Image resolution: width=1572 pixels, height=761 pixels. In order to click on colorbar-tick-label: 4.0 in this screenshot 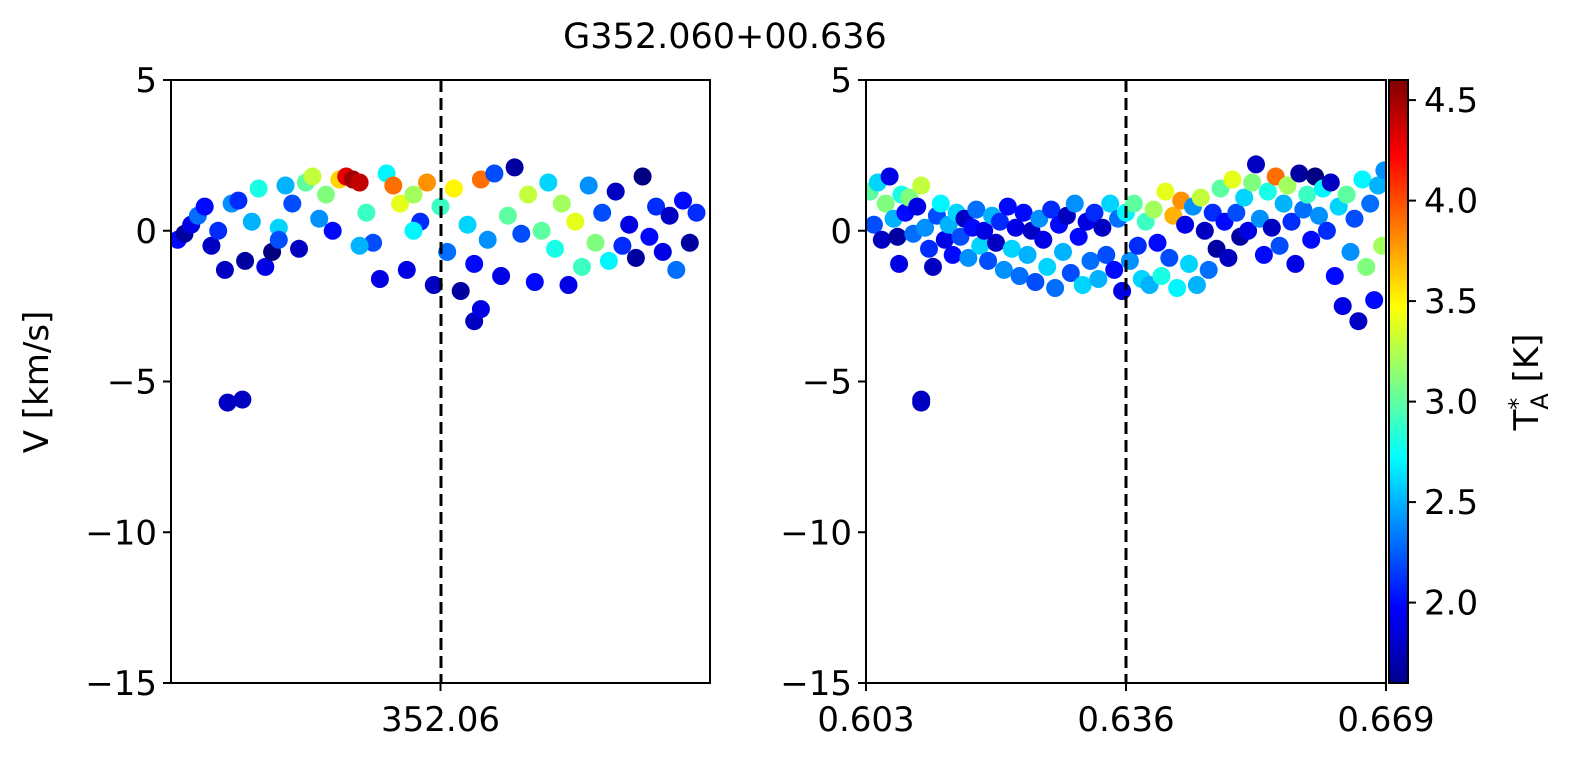, I will do `click(1451, 202)`.